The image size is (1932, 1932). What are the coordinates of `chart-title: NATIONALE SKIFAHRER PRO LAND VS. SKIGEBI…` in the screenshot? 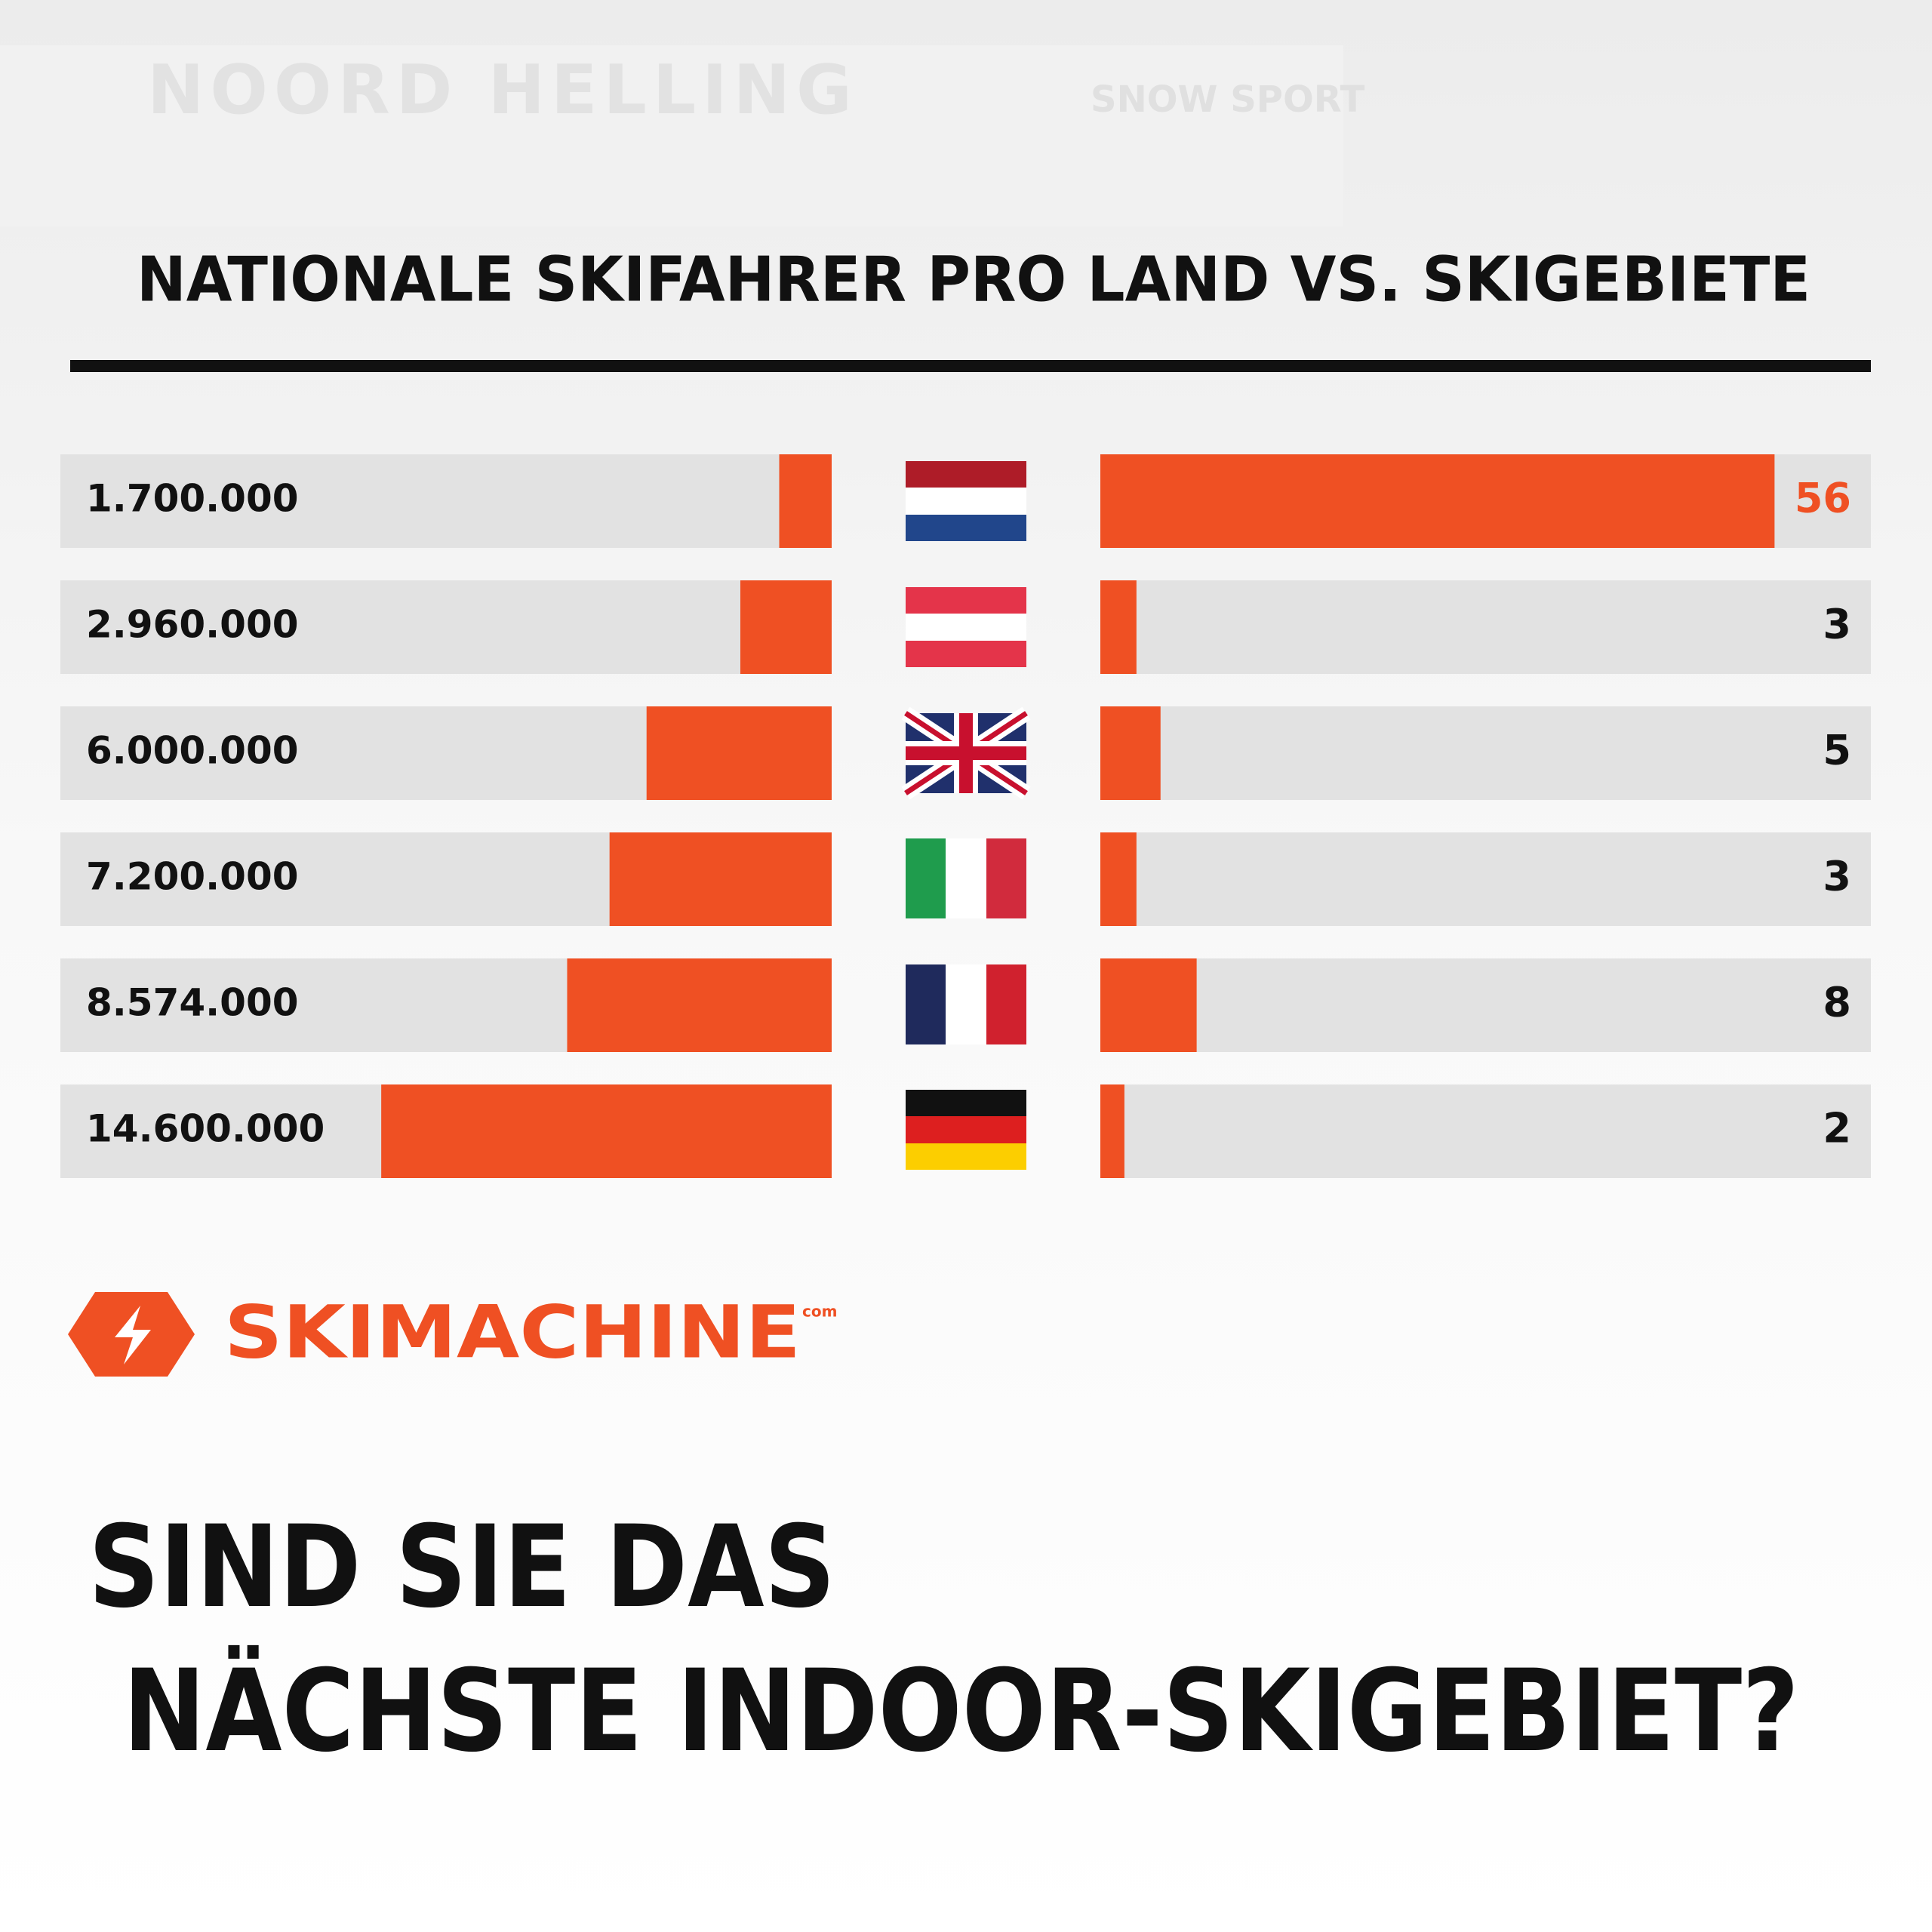 It's located at (973, 279).